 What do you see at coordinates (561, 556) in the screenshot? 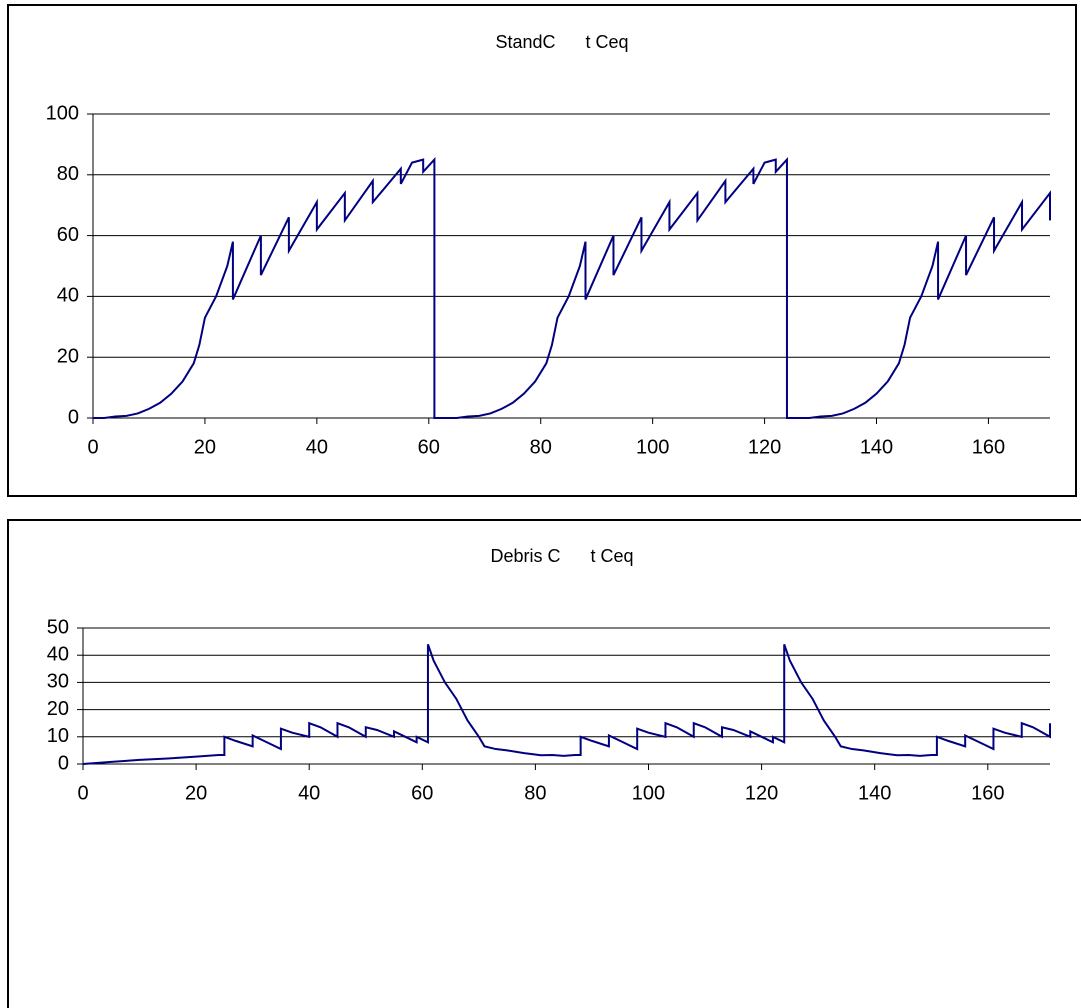
I see `chart-title: Debris C t Ceq` at bounding box center [561, 556].